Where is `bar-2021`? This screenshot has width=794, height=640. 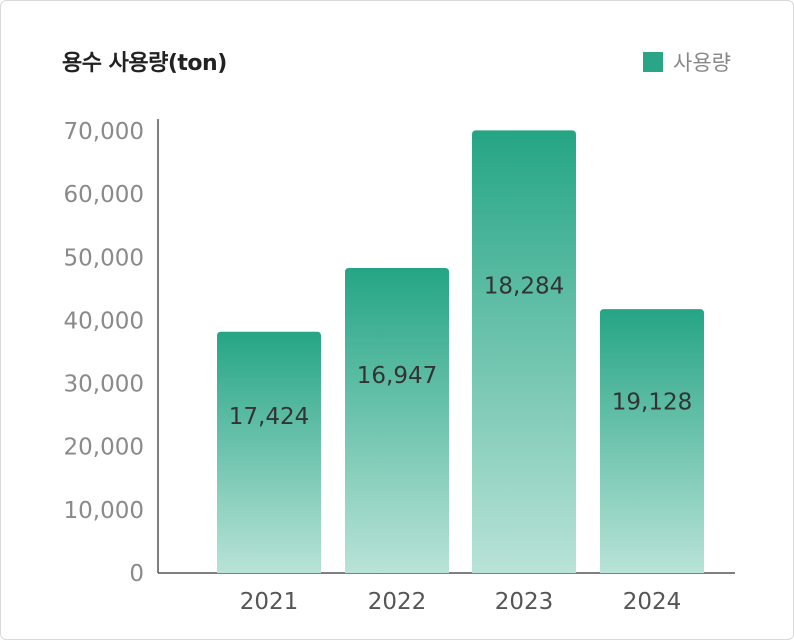 bar-2021 is located at coordinates (269, 452).